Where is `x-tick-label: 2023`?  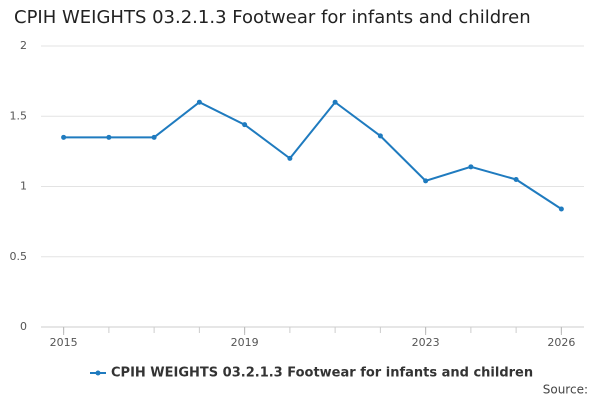 x-tick-label: 2023 is located at coordinates (426, 342).